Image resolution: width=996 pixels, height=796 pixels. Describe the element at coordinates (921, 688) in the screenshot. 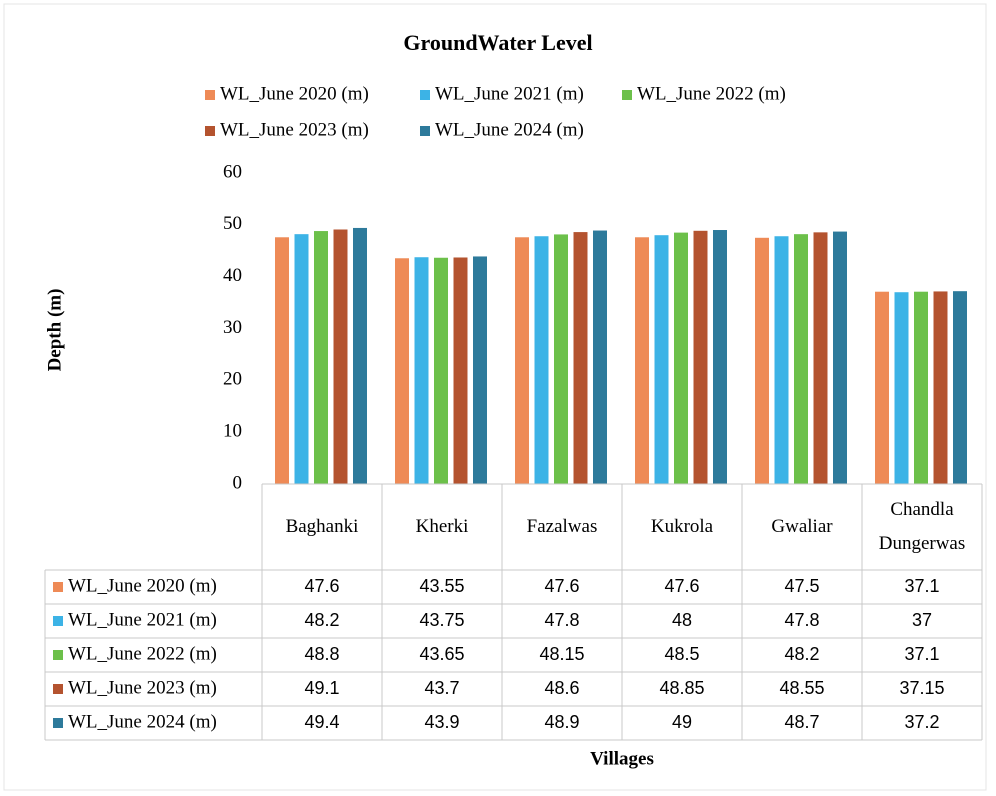

I see `table-value: 37.15` at that location.